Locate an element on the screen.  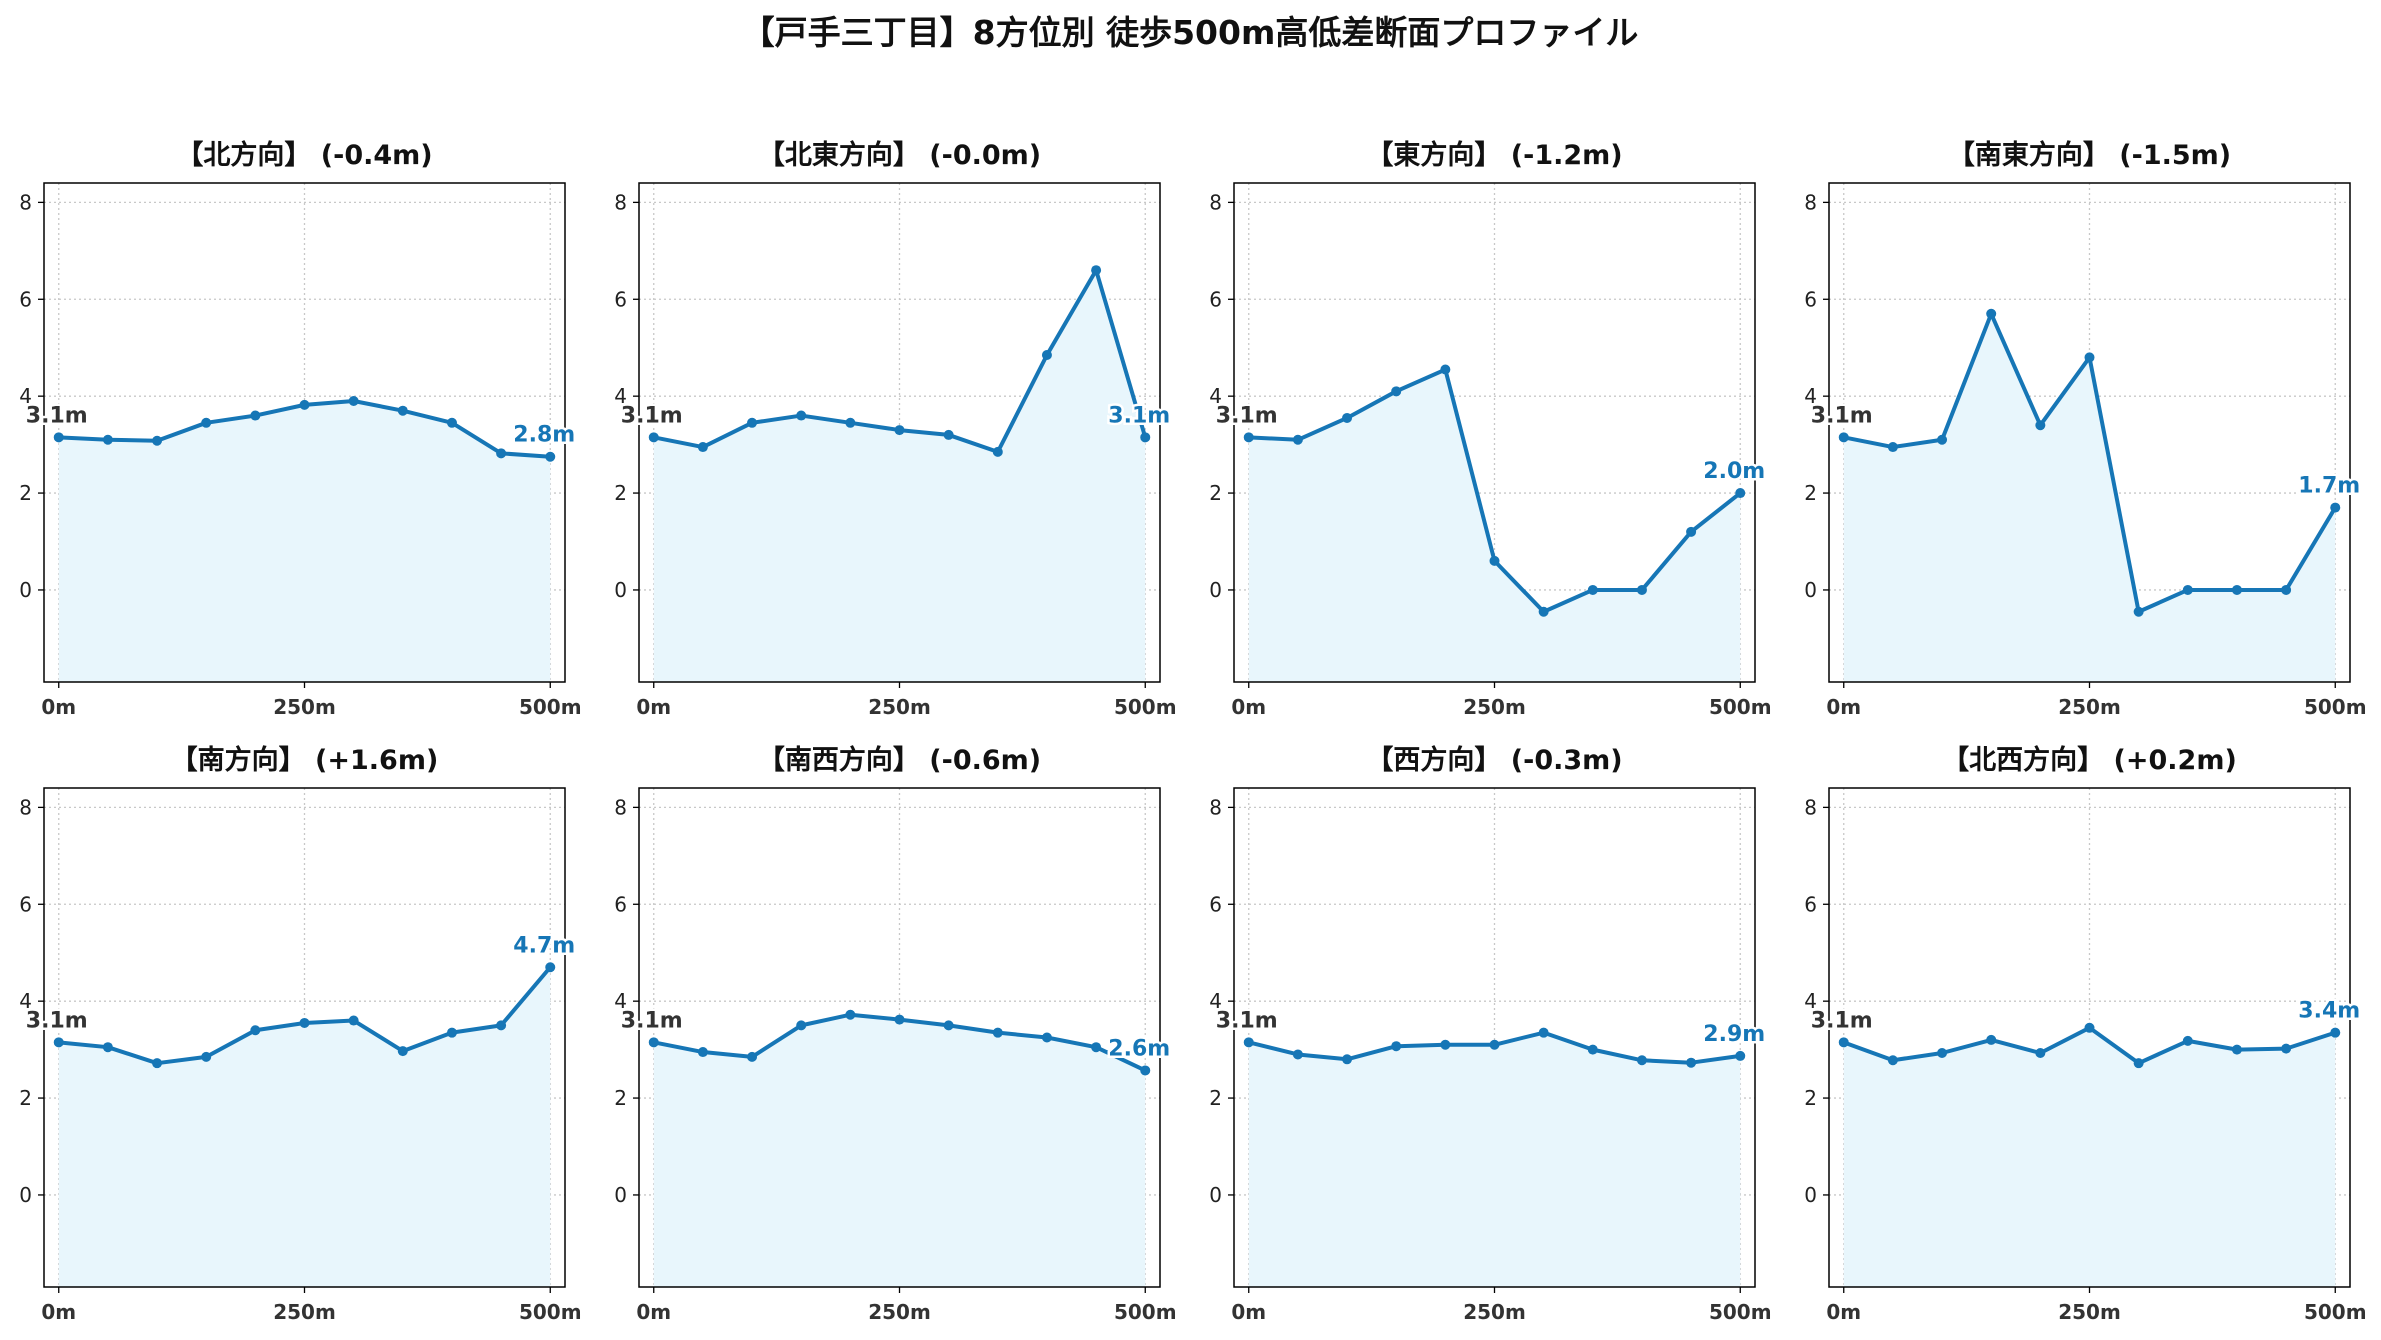
panel-title: 【南方向】 (+1.6m) is located at coordinates (305, 760).